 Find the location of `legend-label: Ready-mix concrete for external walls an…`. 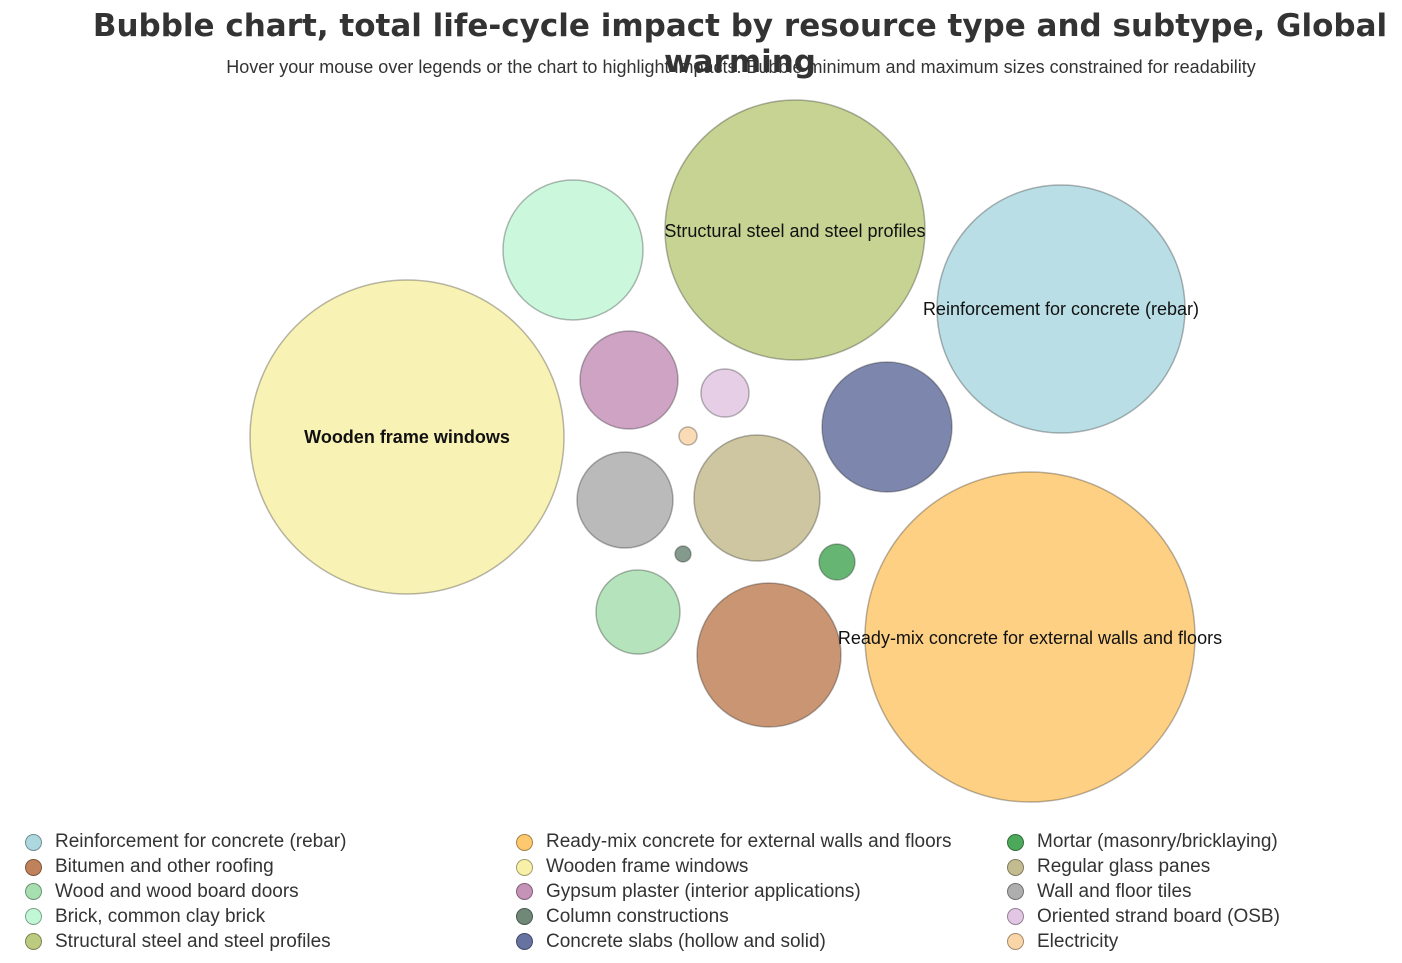

legend-label: Ready-mix concrete for external walls an… is located at coordinates (749, 842).